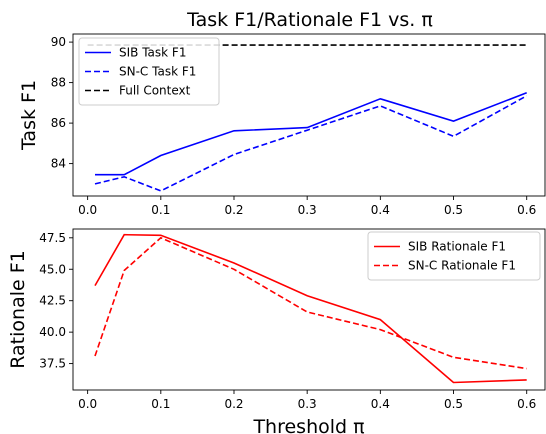 This screenshot has height=434, width=546. Describe the element at coordinates (58, 123) in the screenshot. I see `y-tick-label: 86` at that location.